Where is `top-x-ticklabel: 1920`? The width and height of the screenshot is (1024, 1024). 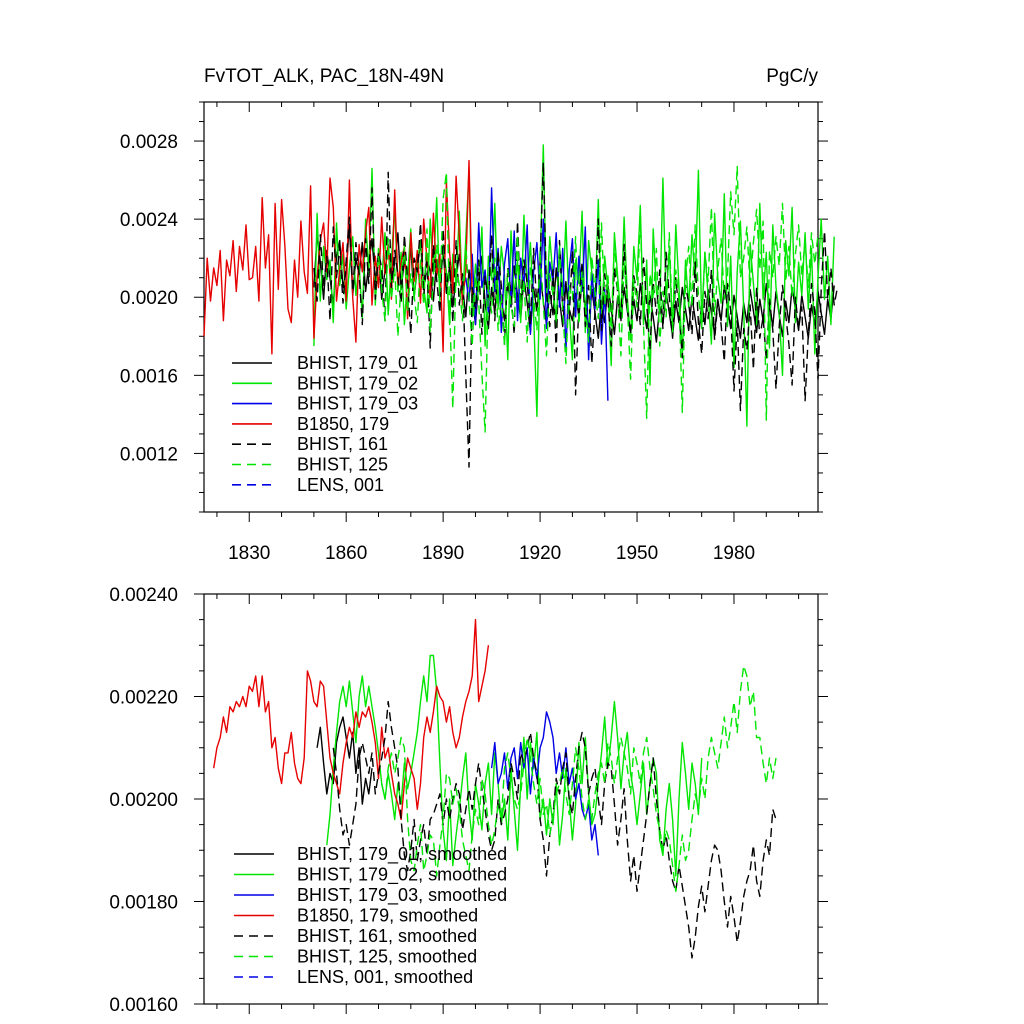 top-x-ticklabel: 1920 is located at coordinates (540, 553).